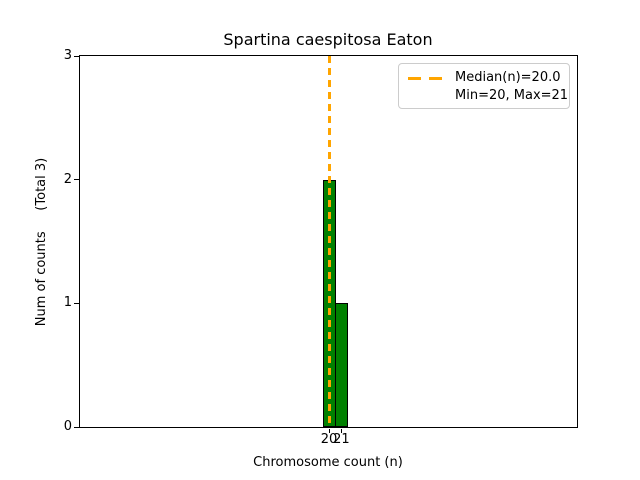 The image size is (640, 480). Describe the element at coordinates (67, 303) in the screenshot. I see `y-tick-label: 1` at that location.